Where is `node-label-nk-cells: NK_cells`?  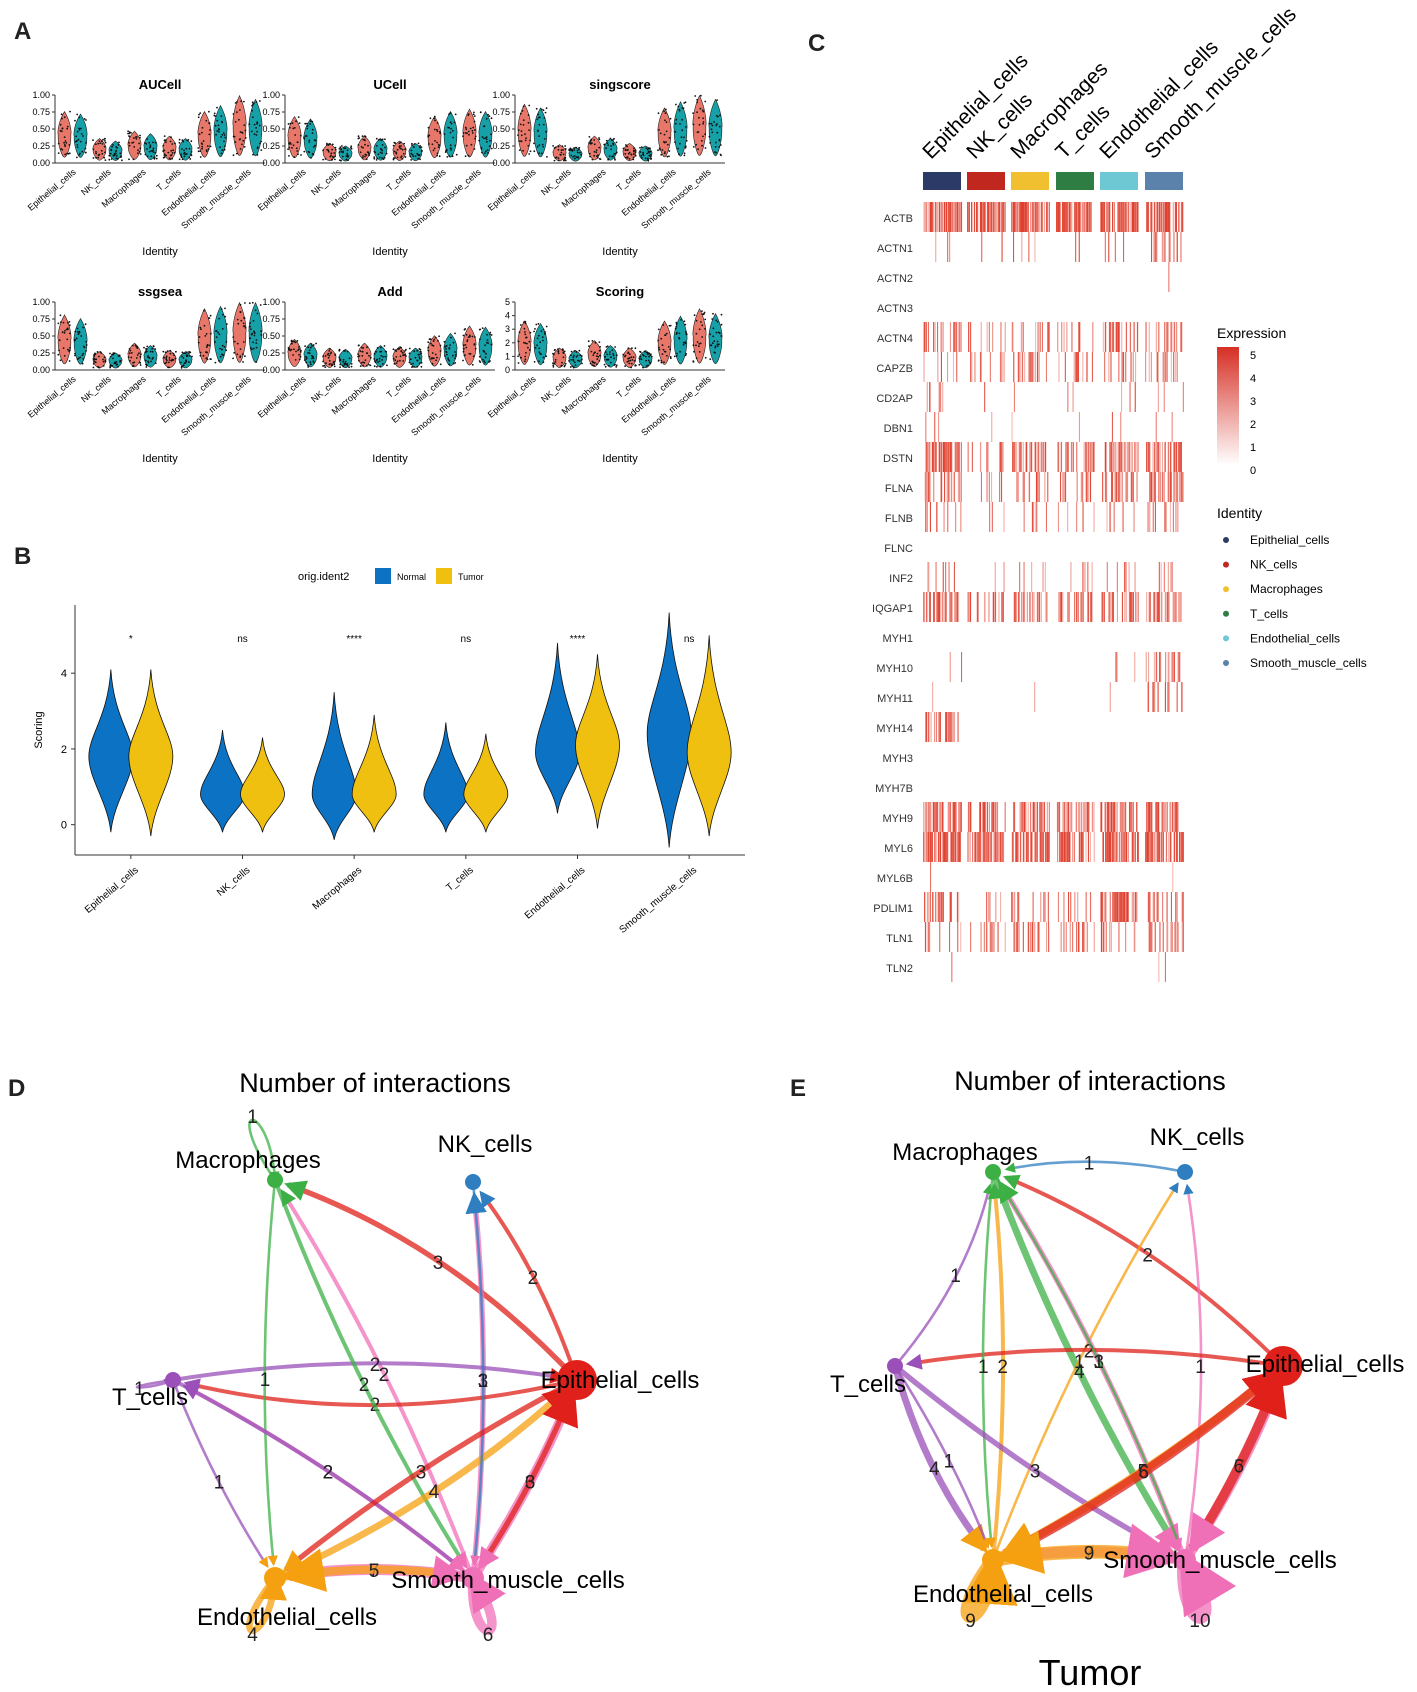
node-label-nk-cells: NK_cells is located at coordinates (1197, 1137).